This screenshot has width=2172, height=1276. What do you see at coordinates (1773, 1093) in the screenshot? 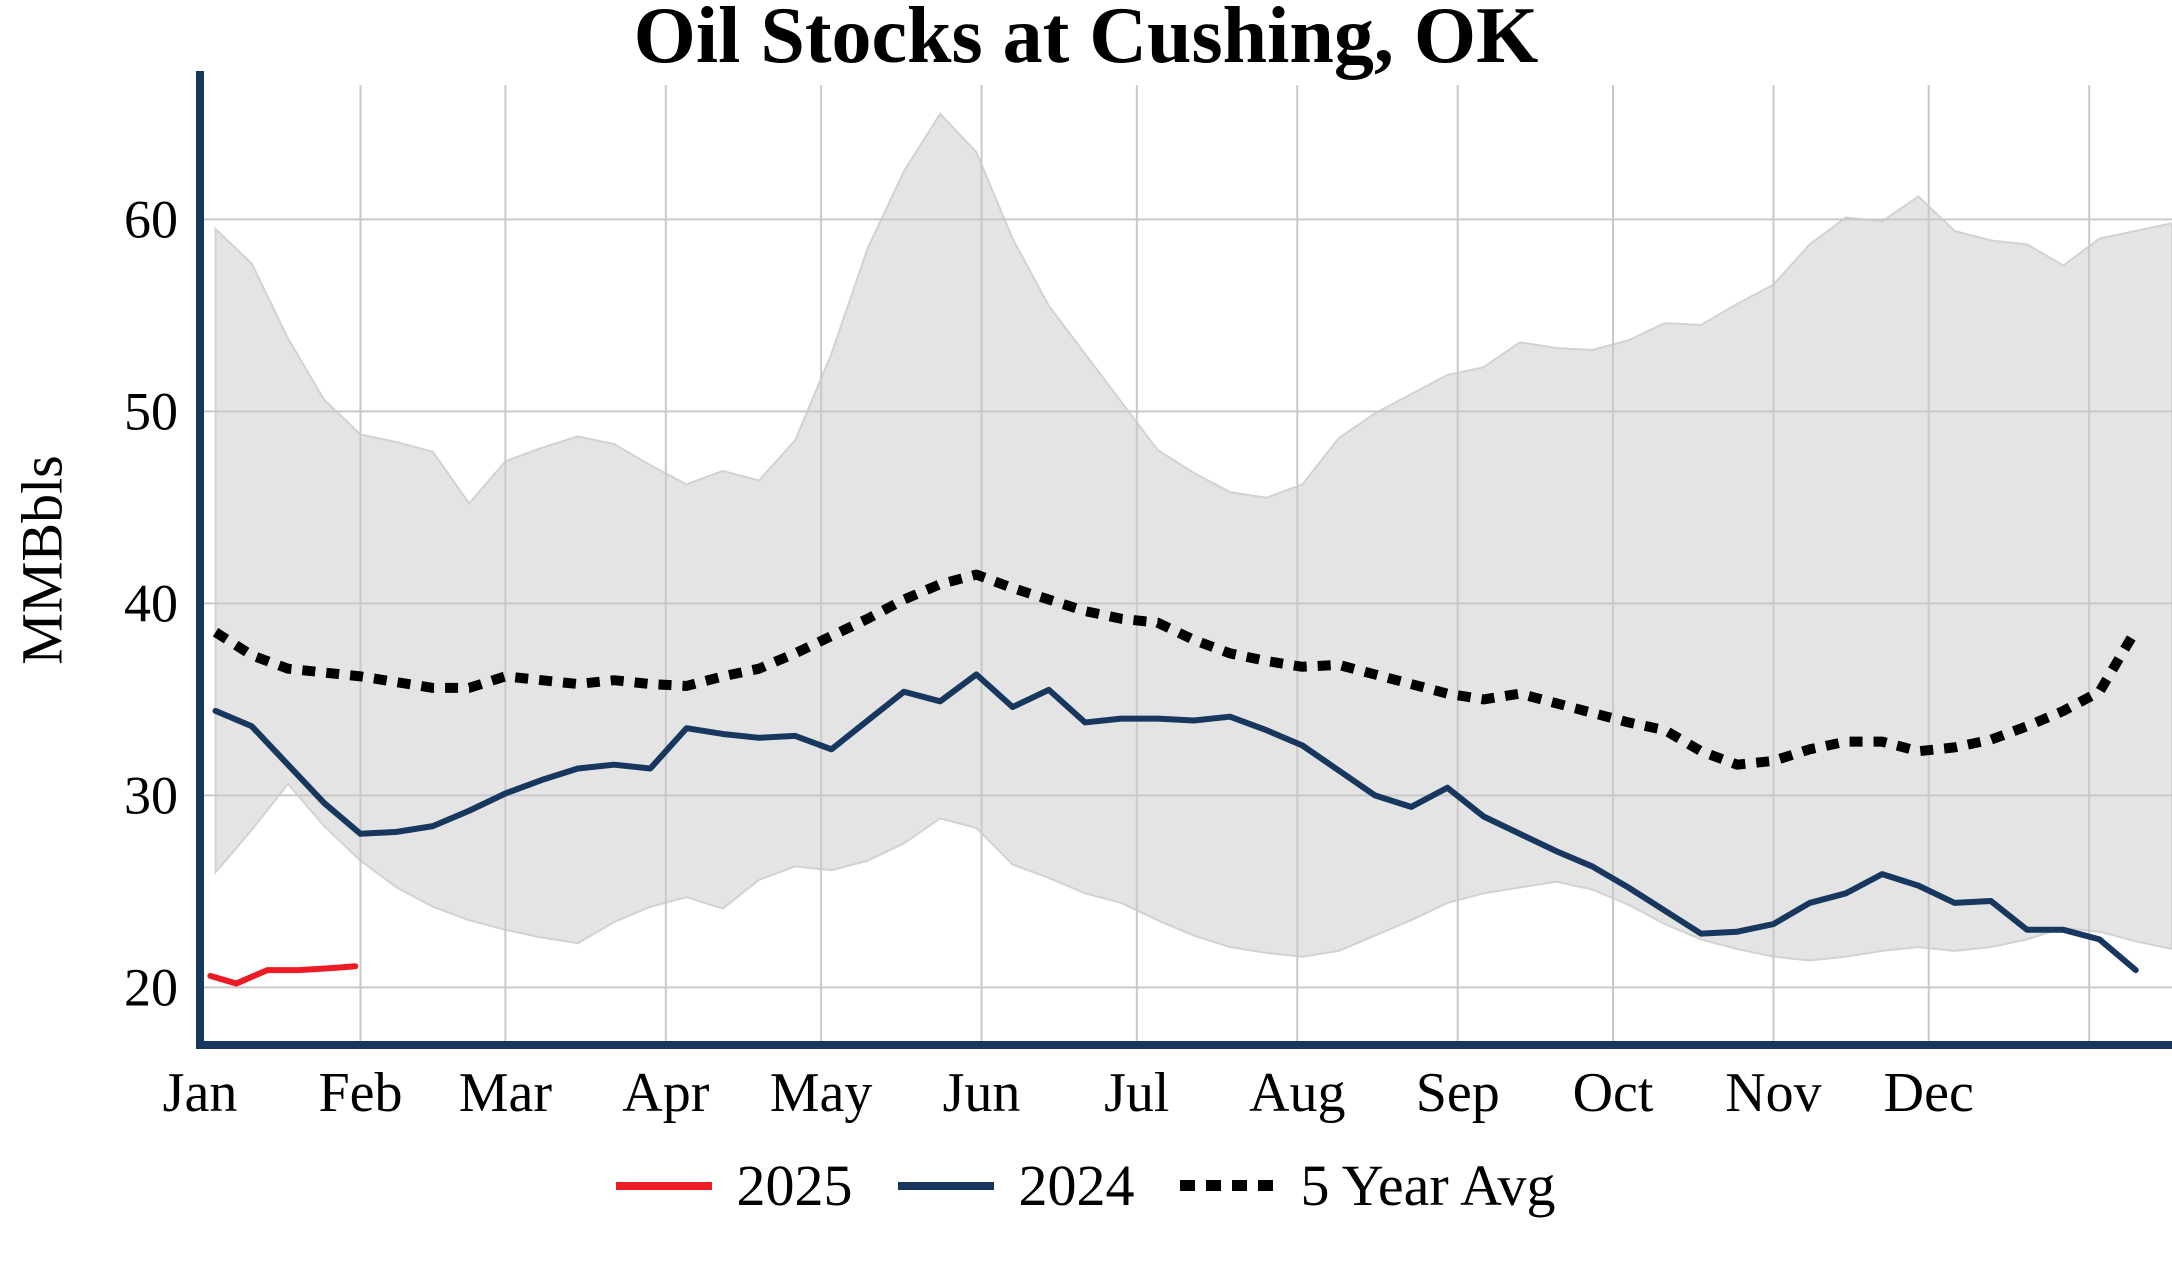
I see `x-tick-label: Nov` at bounding box center [1773, 1093].